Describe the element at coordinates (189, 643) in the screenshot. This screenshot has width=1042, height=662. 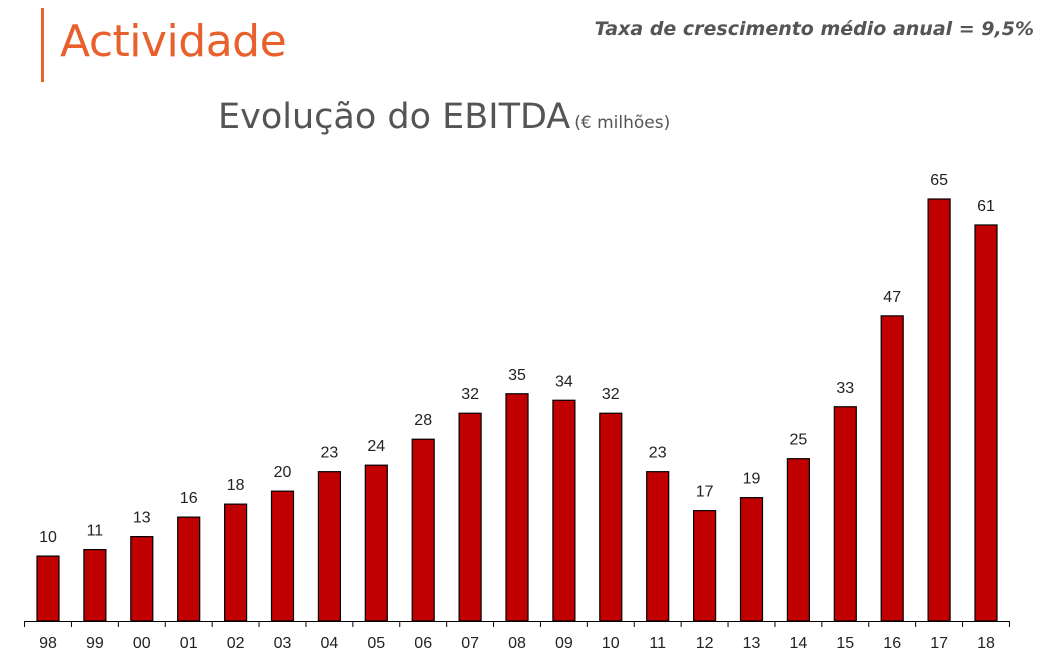
I see `x-tick-label-01: 01` at that location.